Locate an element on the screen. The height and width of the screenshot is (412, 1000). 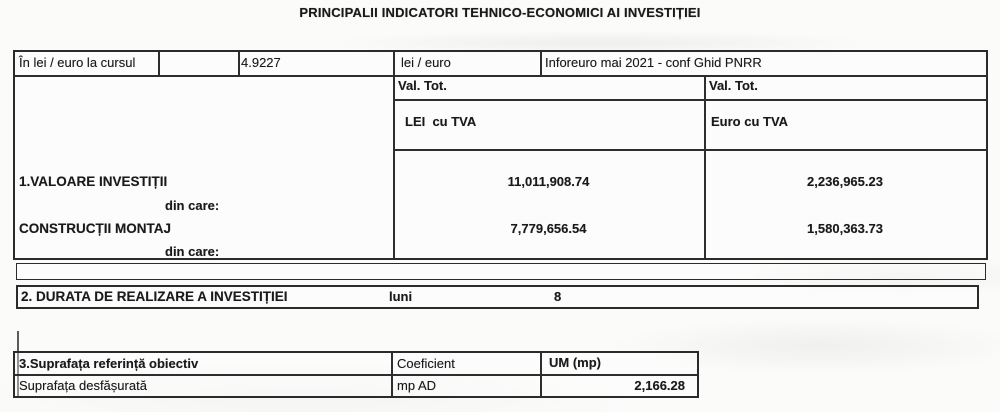
duration-label: 2. DURATA DE REALIZARE A INVESTIȚIEI is located at coordinates (154, 296).